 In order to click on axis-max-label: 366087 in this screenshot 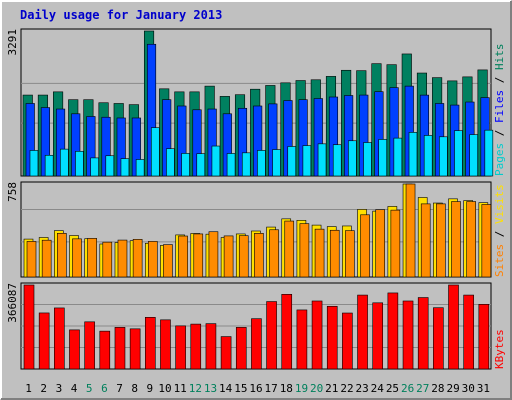, I will do `click(12, 303)`.